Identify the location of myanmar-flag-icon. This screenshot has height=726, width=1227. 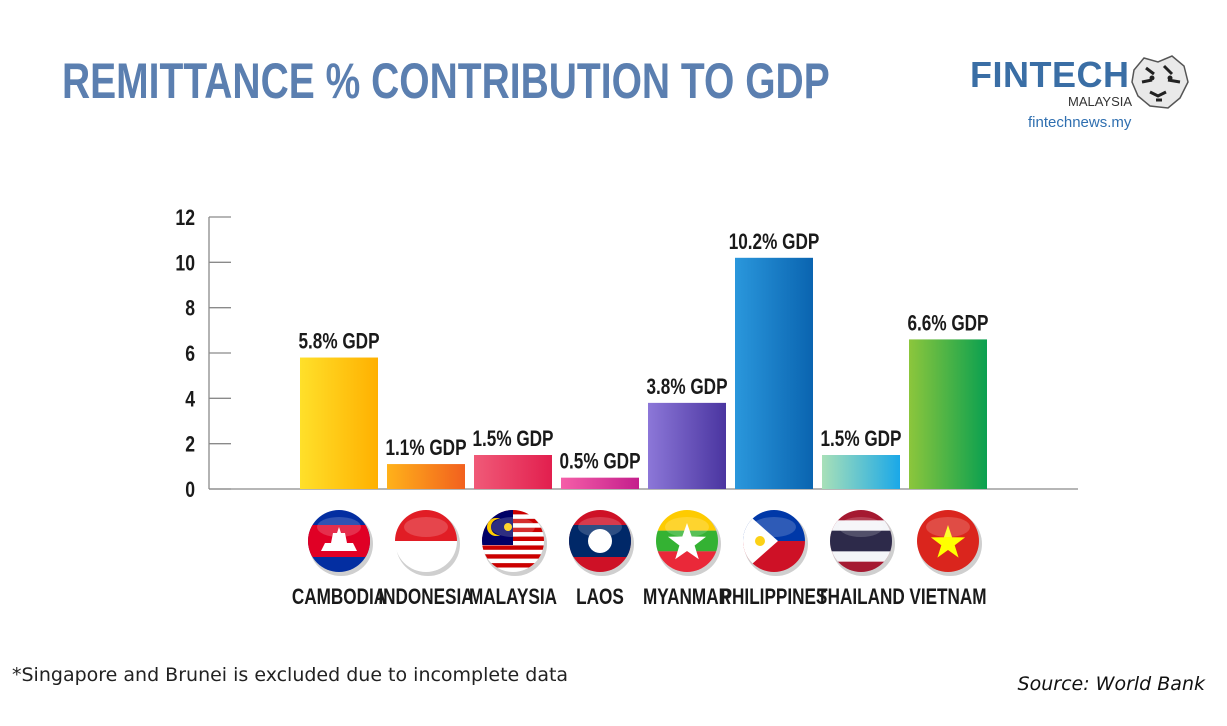
(688, 543).